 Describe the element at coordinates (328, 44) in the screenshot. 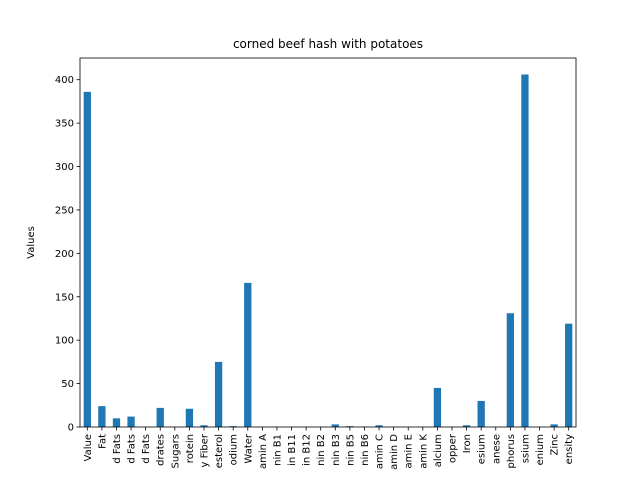

I see `chart-title: corned beef hash with potatoes` at that location.